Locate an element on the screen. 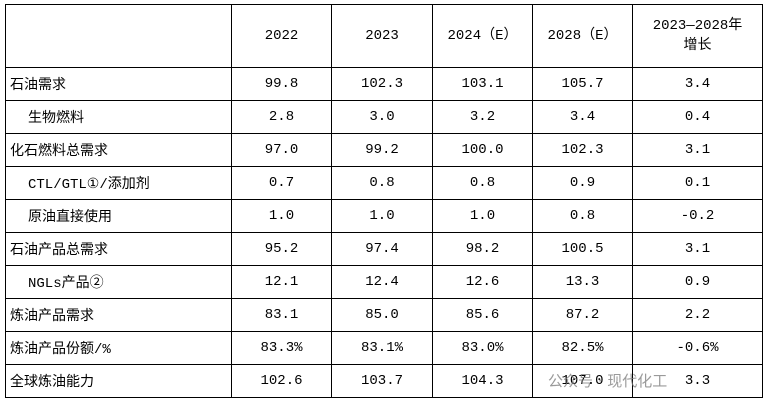  cell: 98.2 is located at coordinates (482, 249).